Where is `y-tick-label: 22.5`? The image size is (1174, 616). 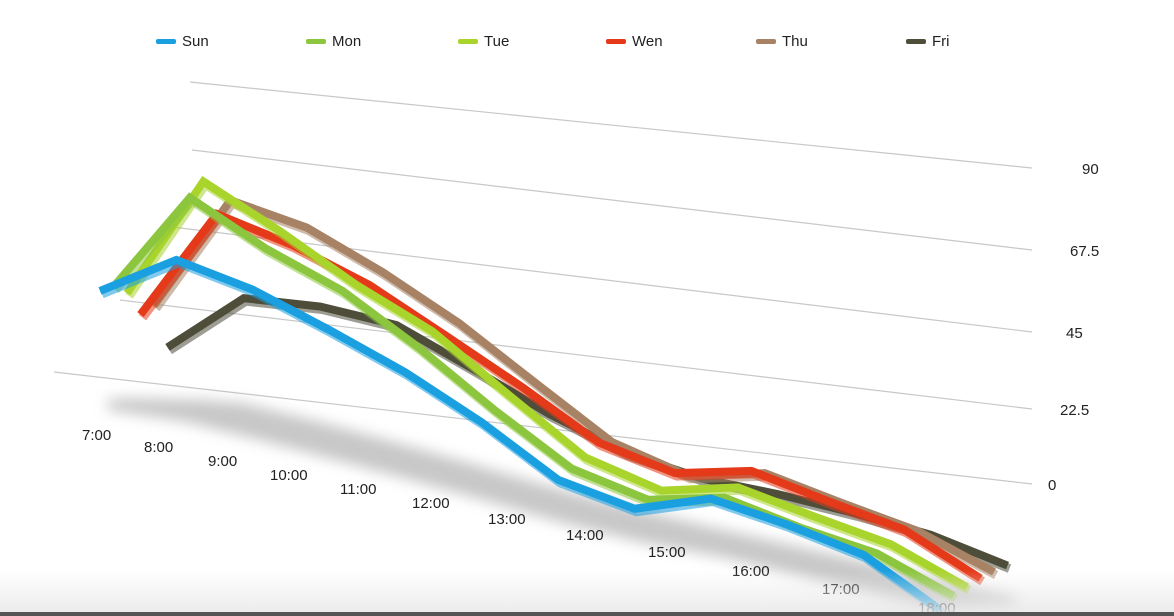
y-tick-label: 22.5 is located at coordinates (1074, 410).